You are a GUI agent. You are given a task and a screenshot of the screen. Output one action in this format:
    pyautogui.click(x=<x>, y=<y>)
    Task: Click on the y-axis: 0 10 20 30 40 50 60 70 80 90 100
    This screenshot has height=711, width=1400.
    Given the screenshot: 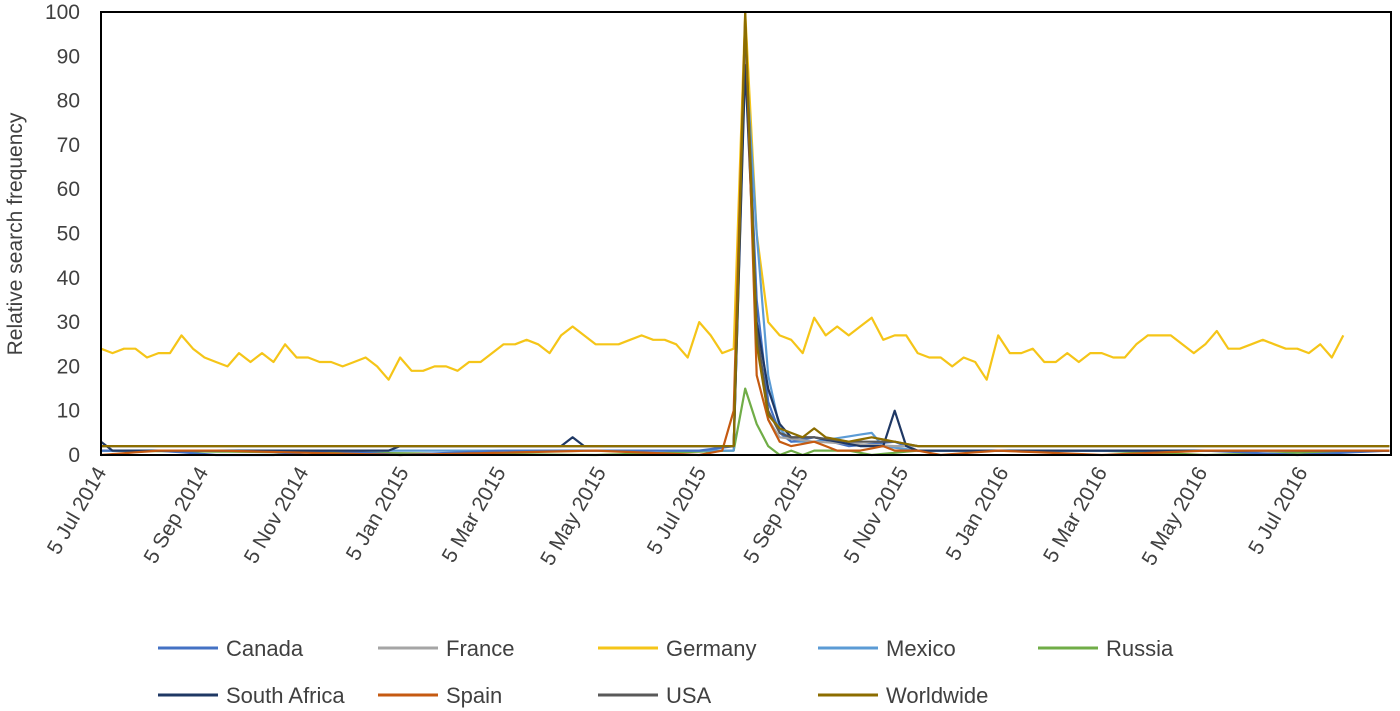 What is the action you would take?
    pyautogui.click(x=62, y=234)
    